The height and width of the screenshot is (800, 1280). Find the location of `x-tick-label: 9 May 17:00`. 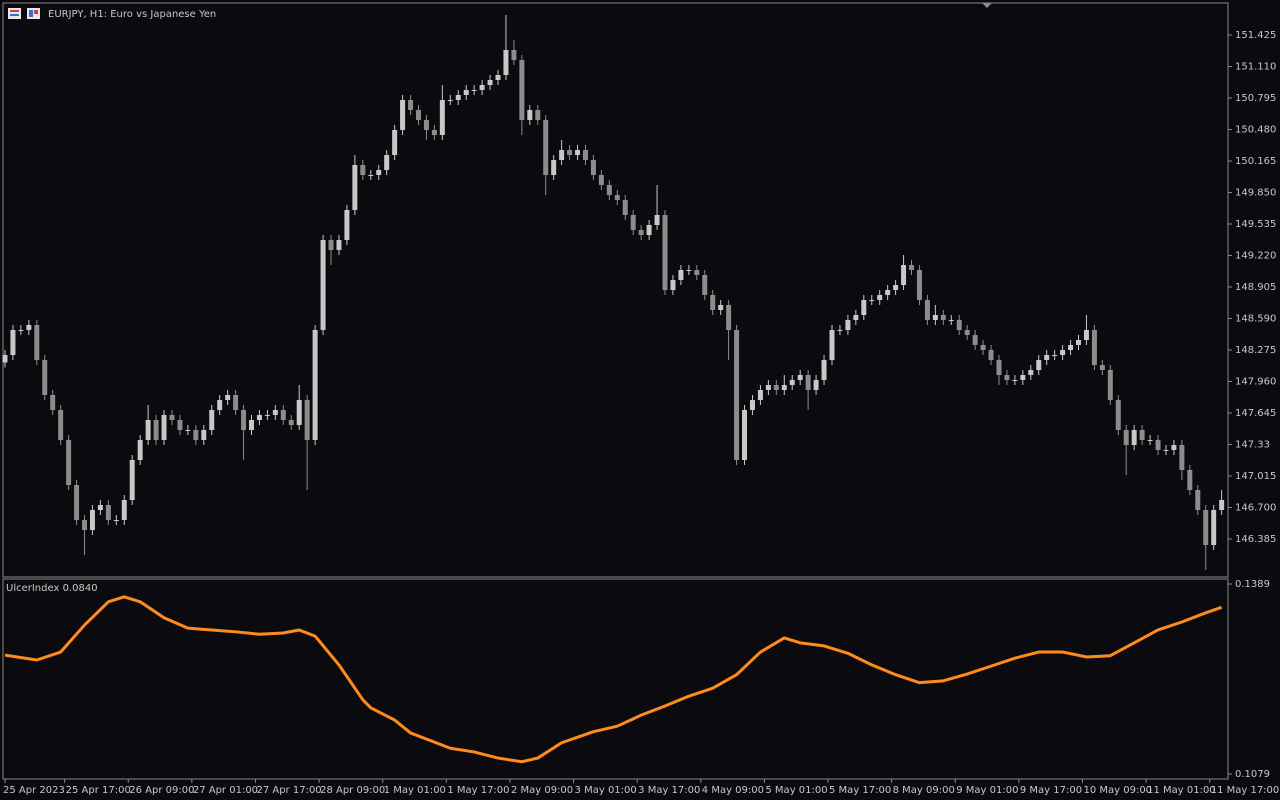

x-tick-label: 9 May 17:00 is located at coordinates (1051, 790).